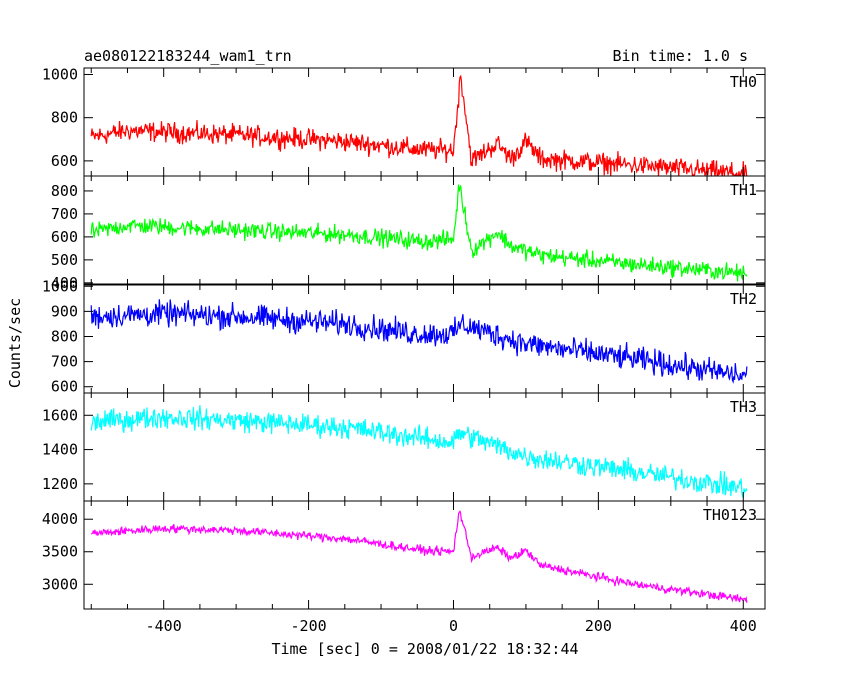 The image size is (850, 680). Describe the element at coordinates (598, 626) in the screenshot. I see `x-tick-label: 200` at that location.